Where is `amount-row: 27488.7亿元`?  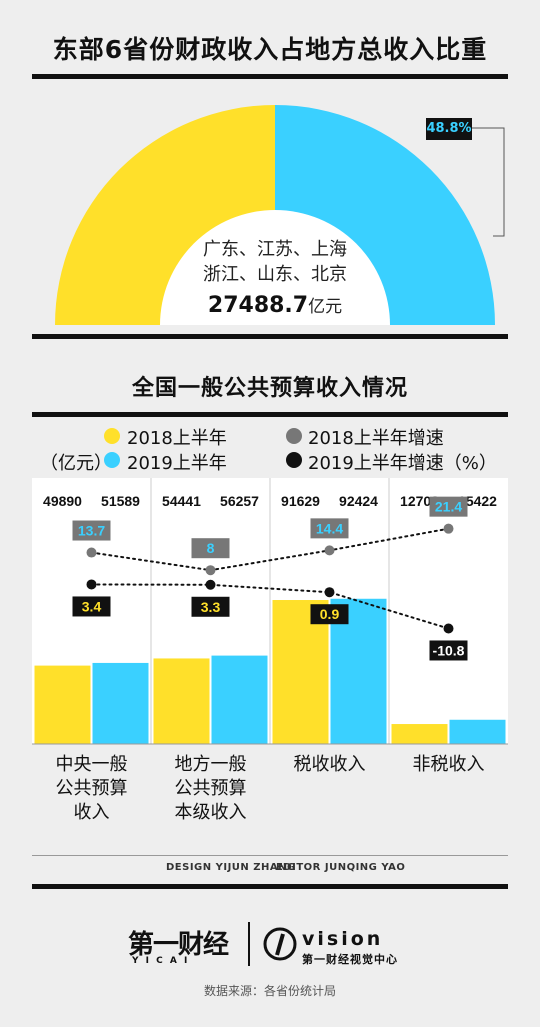 amount-row: 27488.7亿元 is located at coordinates (275, 305).